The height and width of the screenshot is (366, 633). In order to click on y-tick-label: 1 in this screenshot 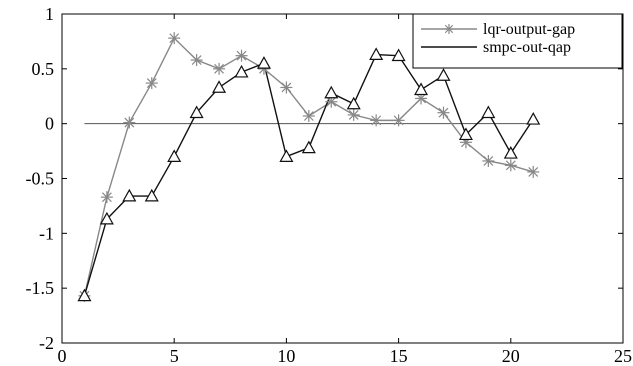, I will do `click(49, 14)`.